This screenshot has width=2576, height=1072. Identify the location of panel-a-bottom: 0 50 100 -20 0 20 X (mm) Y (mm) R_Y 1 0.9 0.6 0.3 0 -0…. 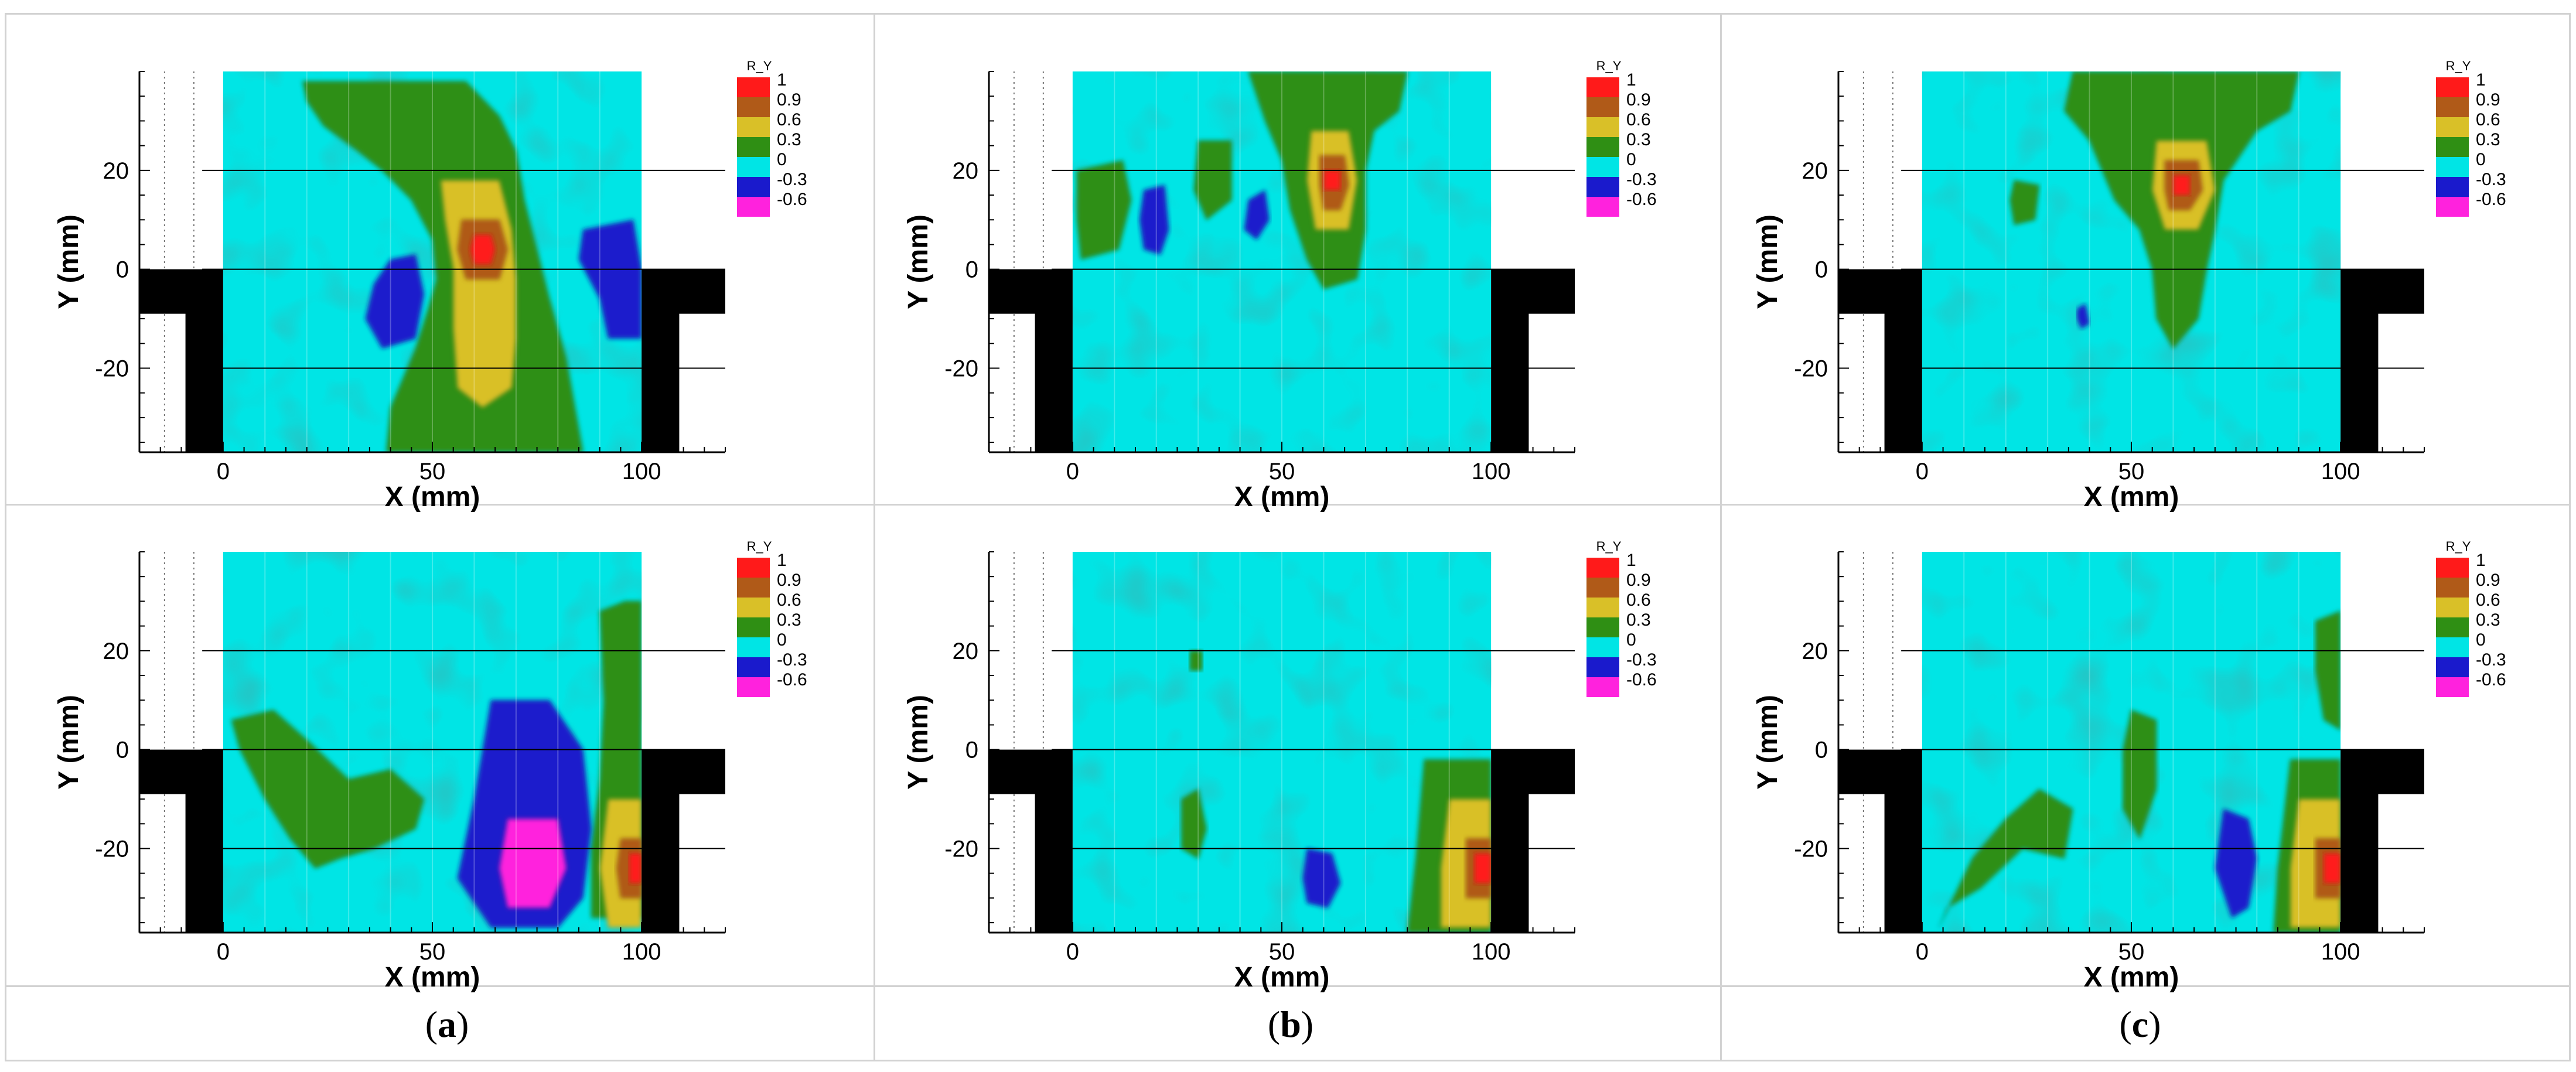
(438, 755).